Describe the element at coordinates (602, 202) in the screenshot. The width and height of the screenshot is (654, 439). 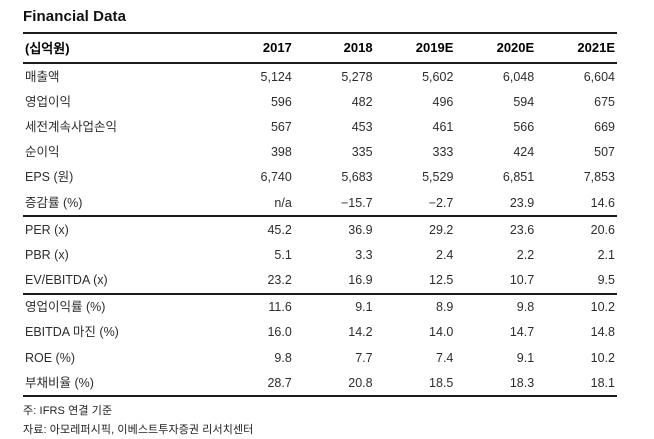
I see `cell-value: 14.6` at that location.